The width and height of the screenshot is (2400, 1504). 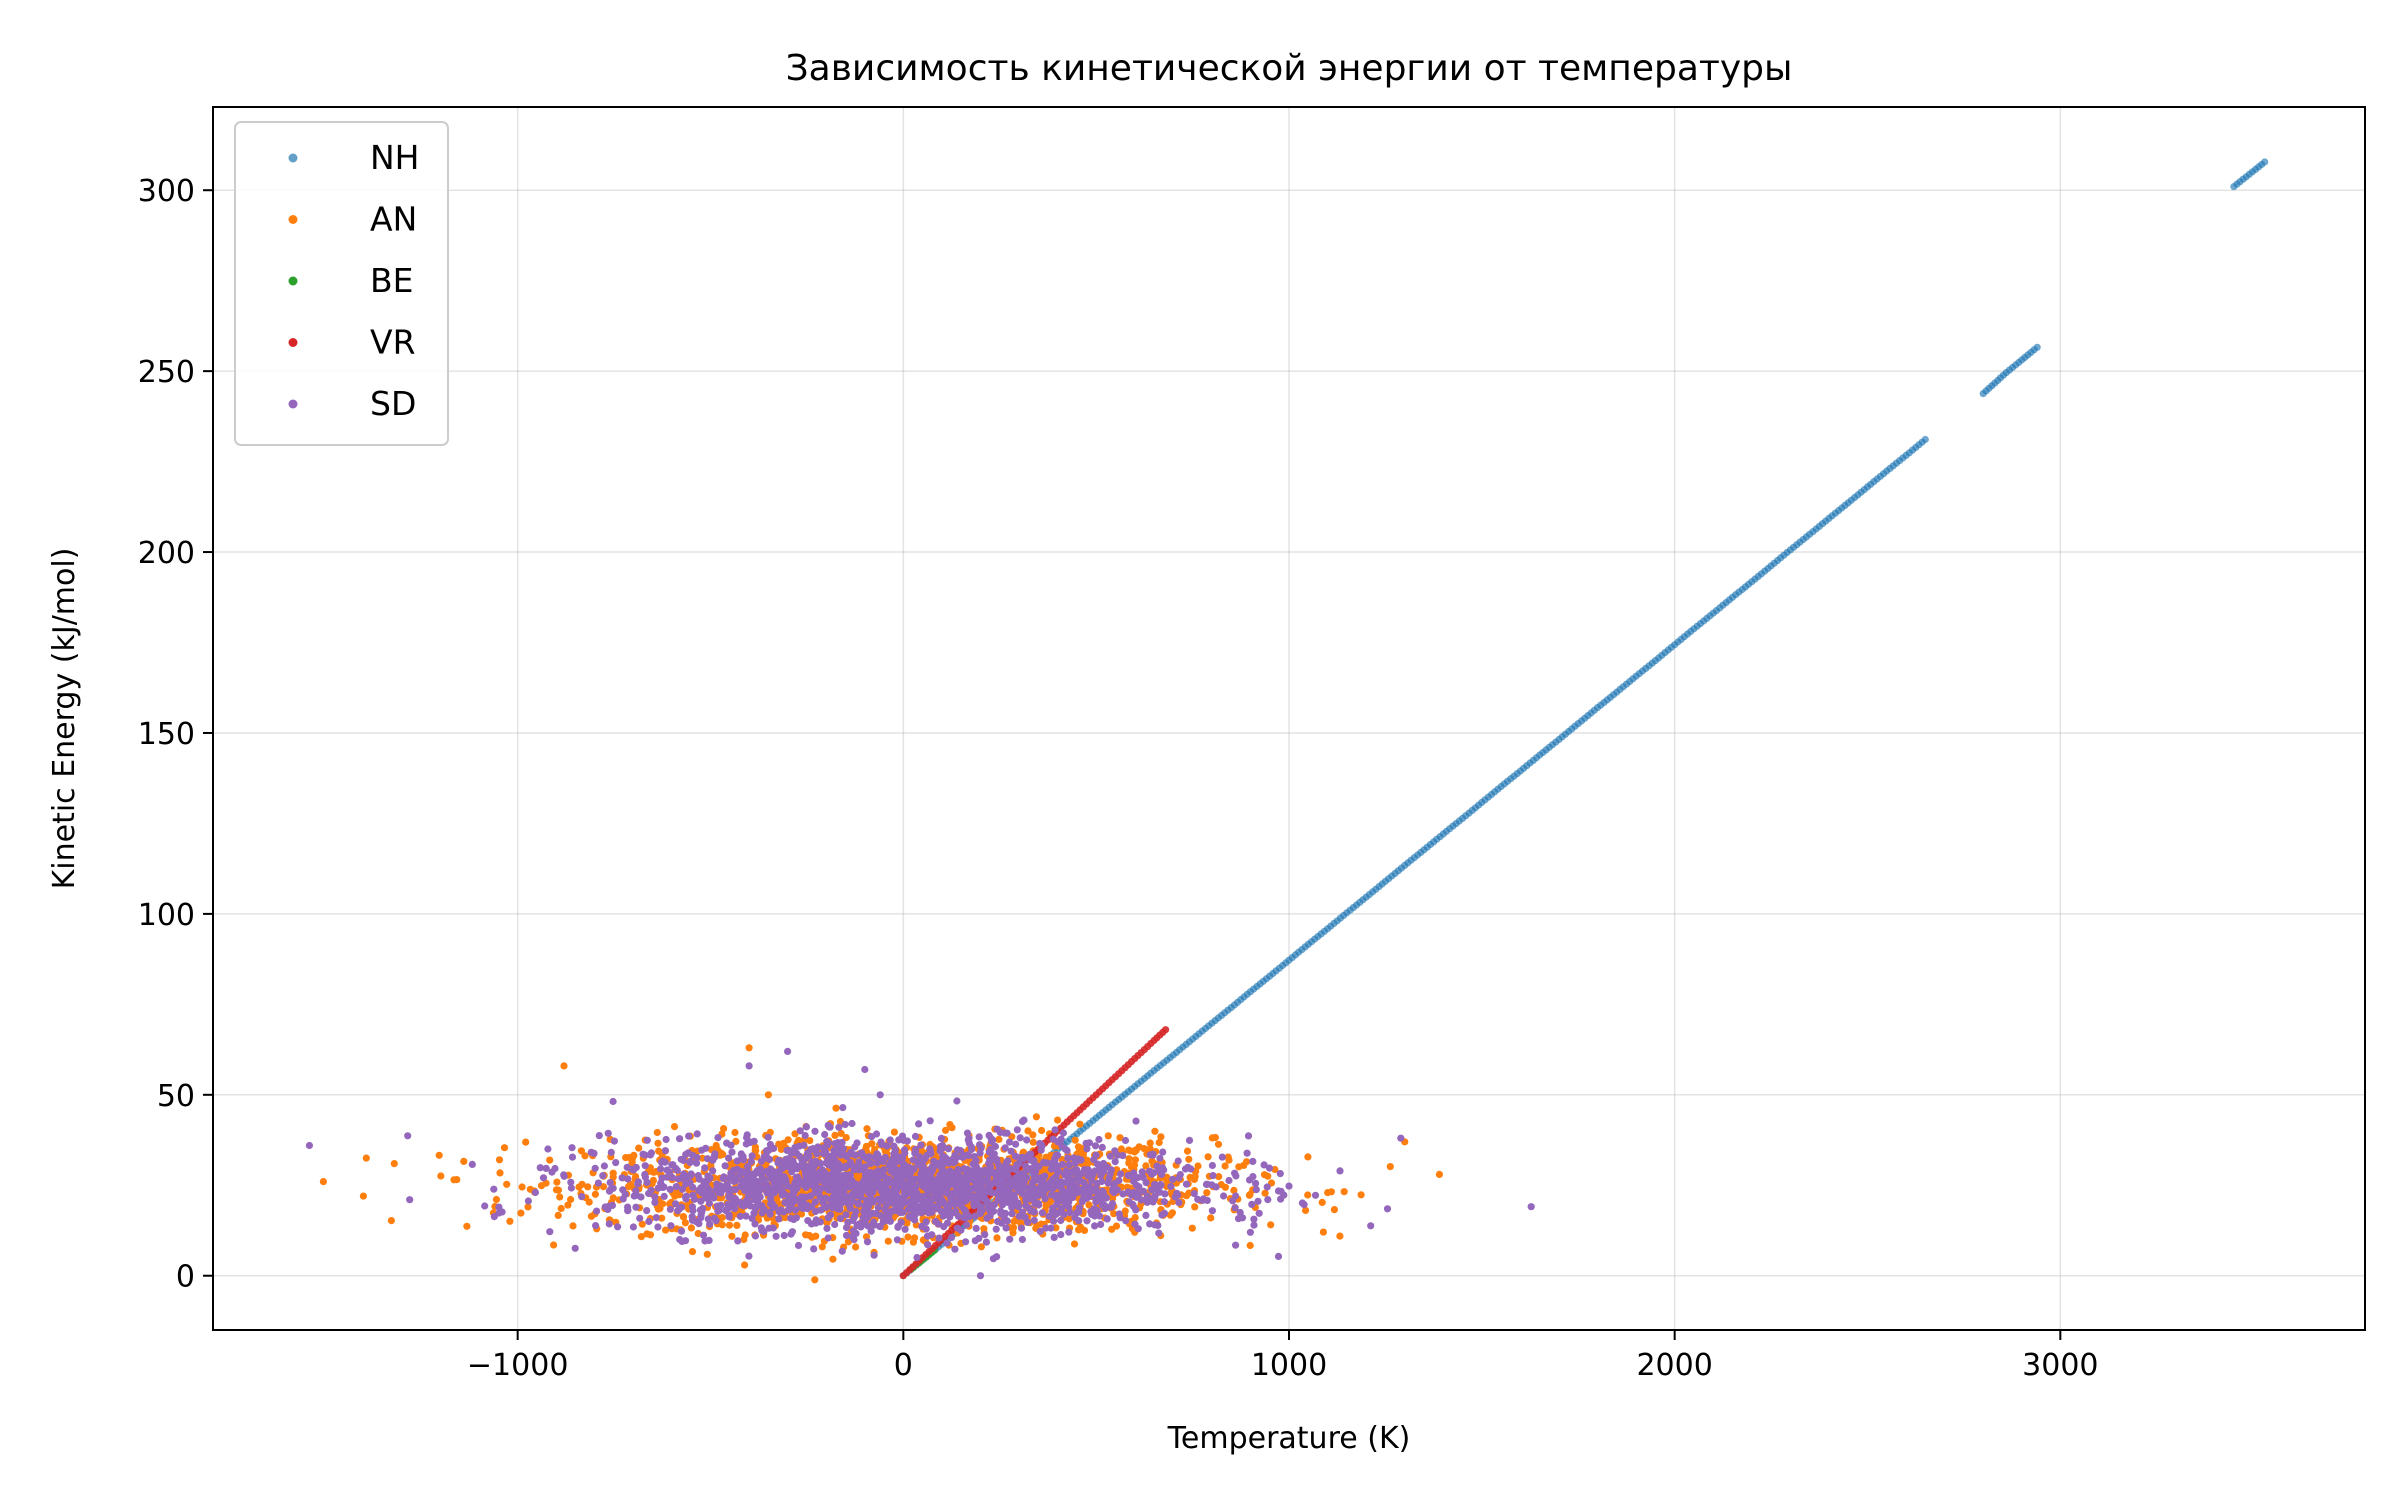 I want to click on y-tick-label: 250, so click(x=166, y=372).